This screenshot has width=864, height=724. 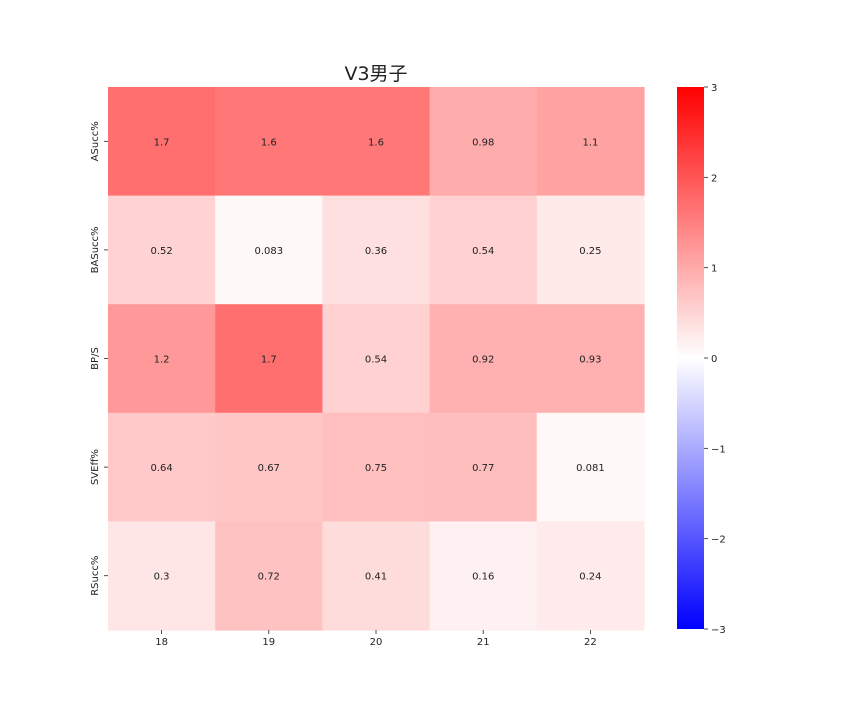 I want to click on y-tick-label: SVEff%, so click(x=95, y=467).